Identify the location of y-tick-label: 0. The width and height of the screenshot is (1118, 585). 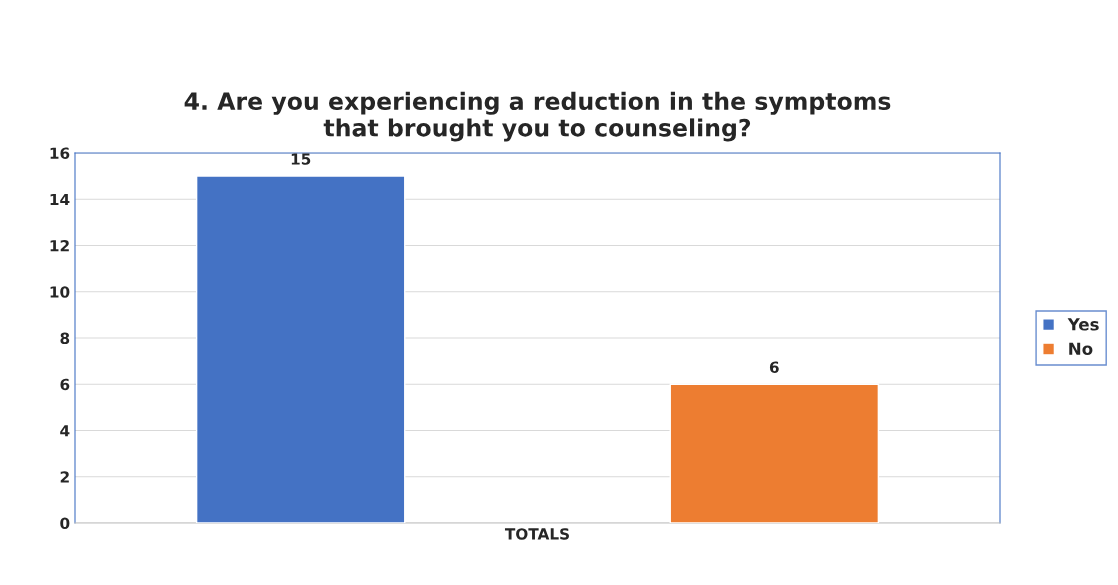
(65, 523).